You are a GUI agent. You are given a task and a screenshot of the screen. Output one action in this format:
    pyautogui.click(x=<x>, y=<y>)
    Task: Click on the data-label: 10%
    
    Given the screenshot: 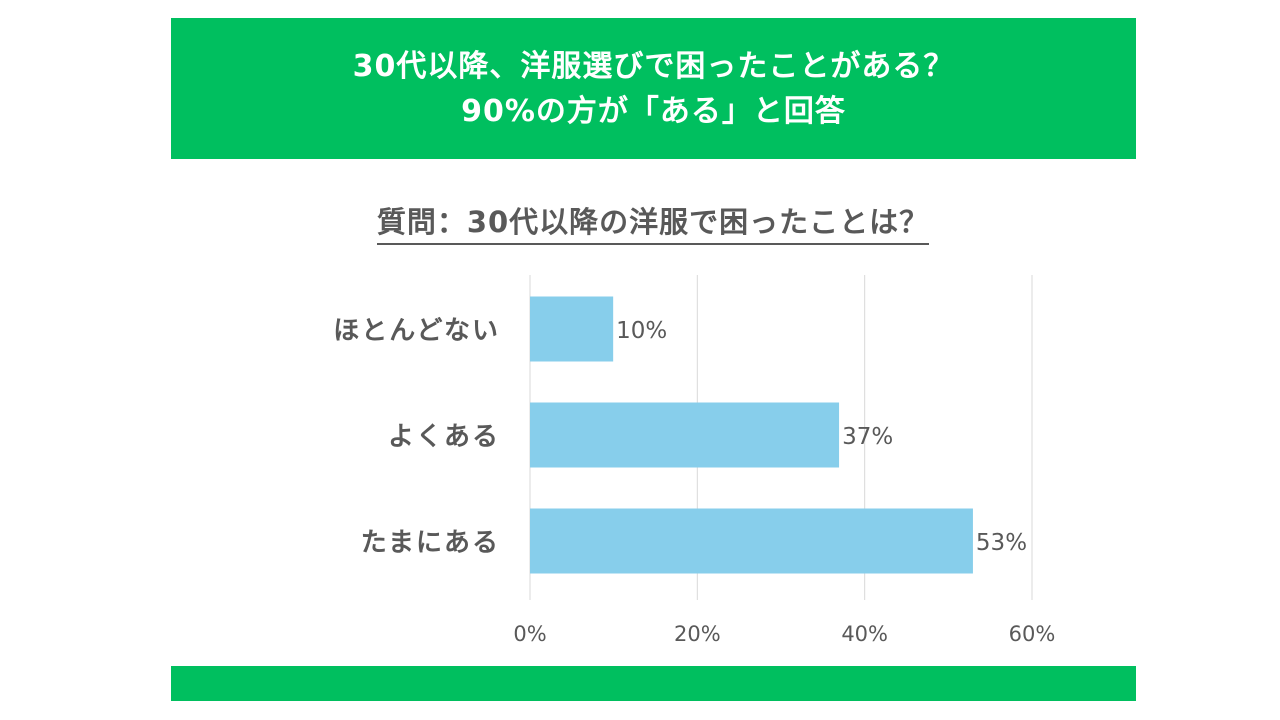 What is the action you would take?
    pyautogui.click(x=641, y=331)
    